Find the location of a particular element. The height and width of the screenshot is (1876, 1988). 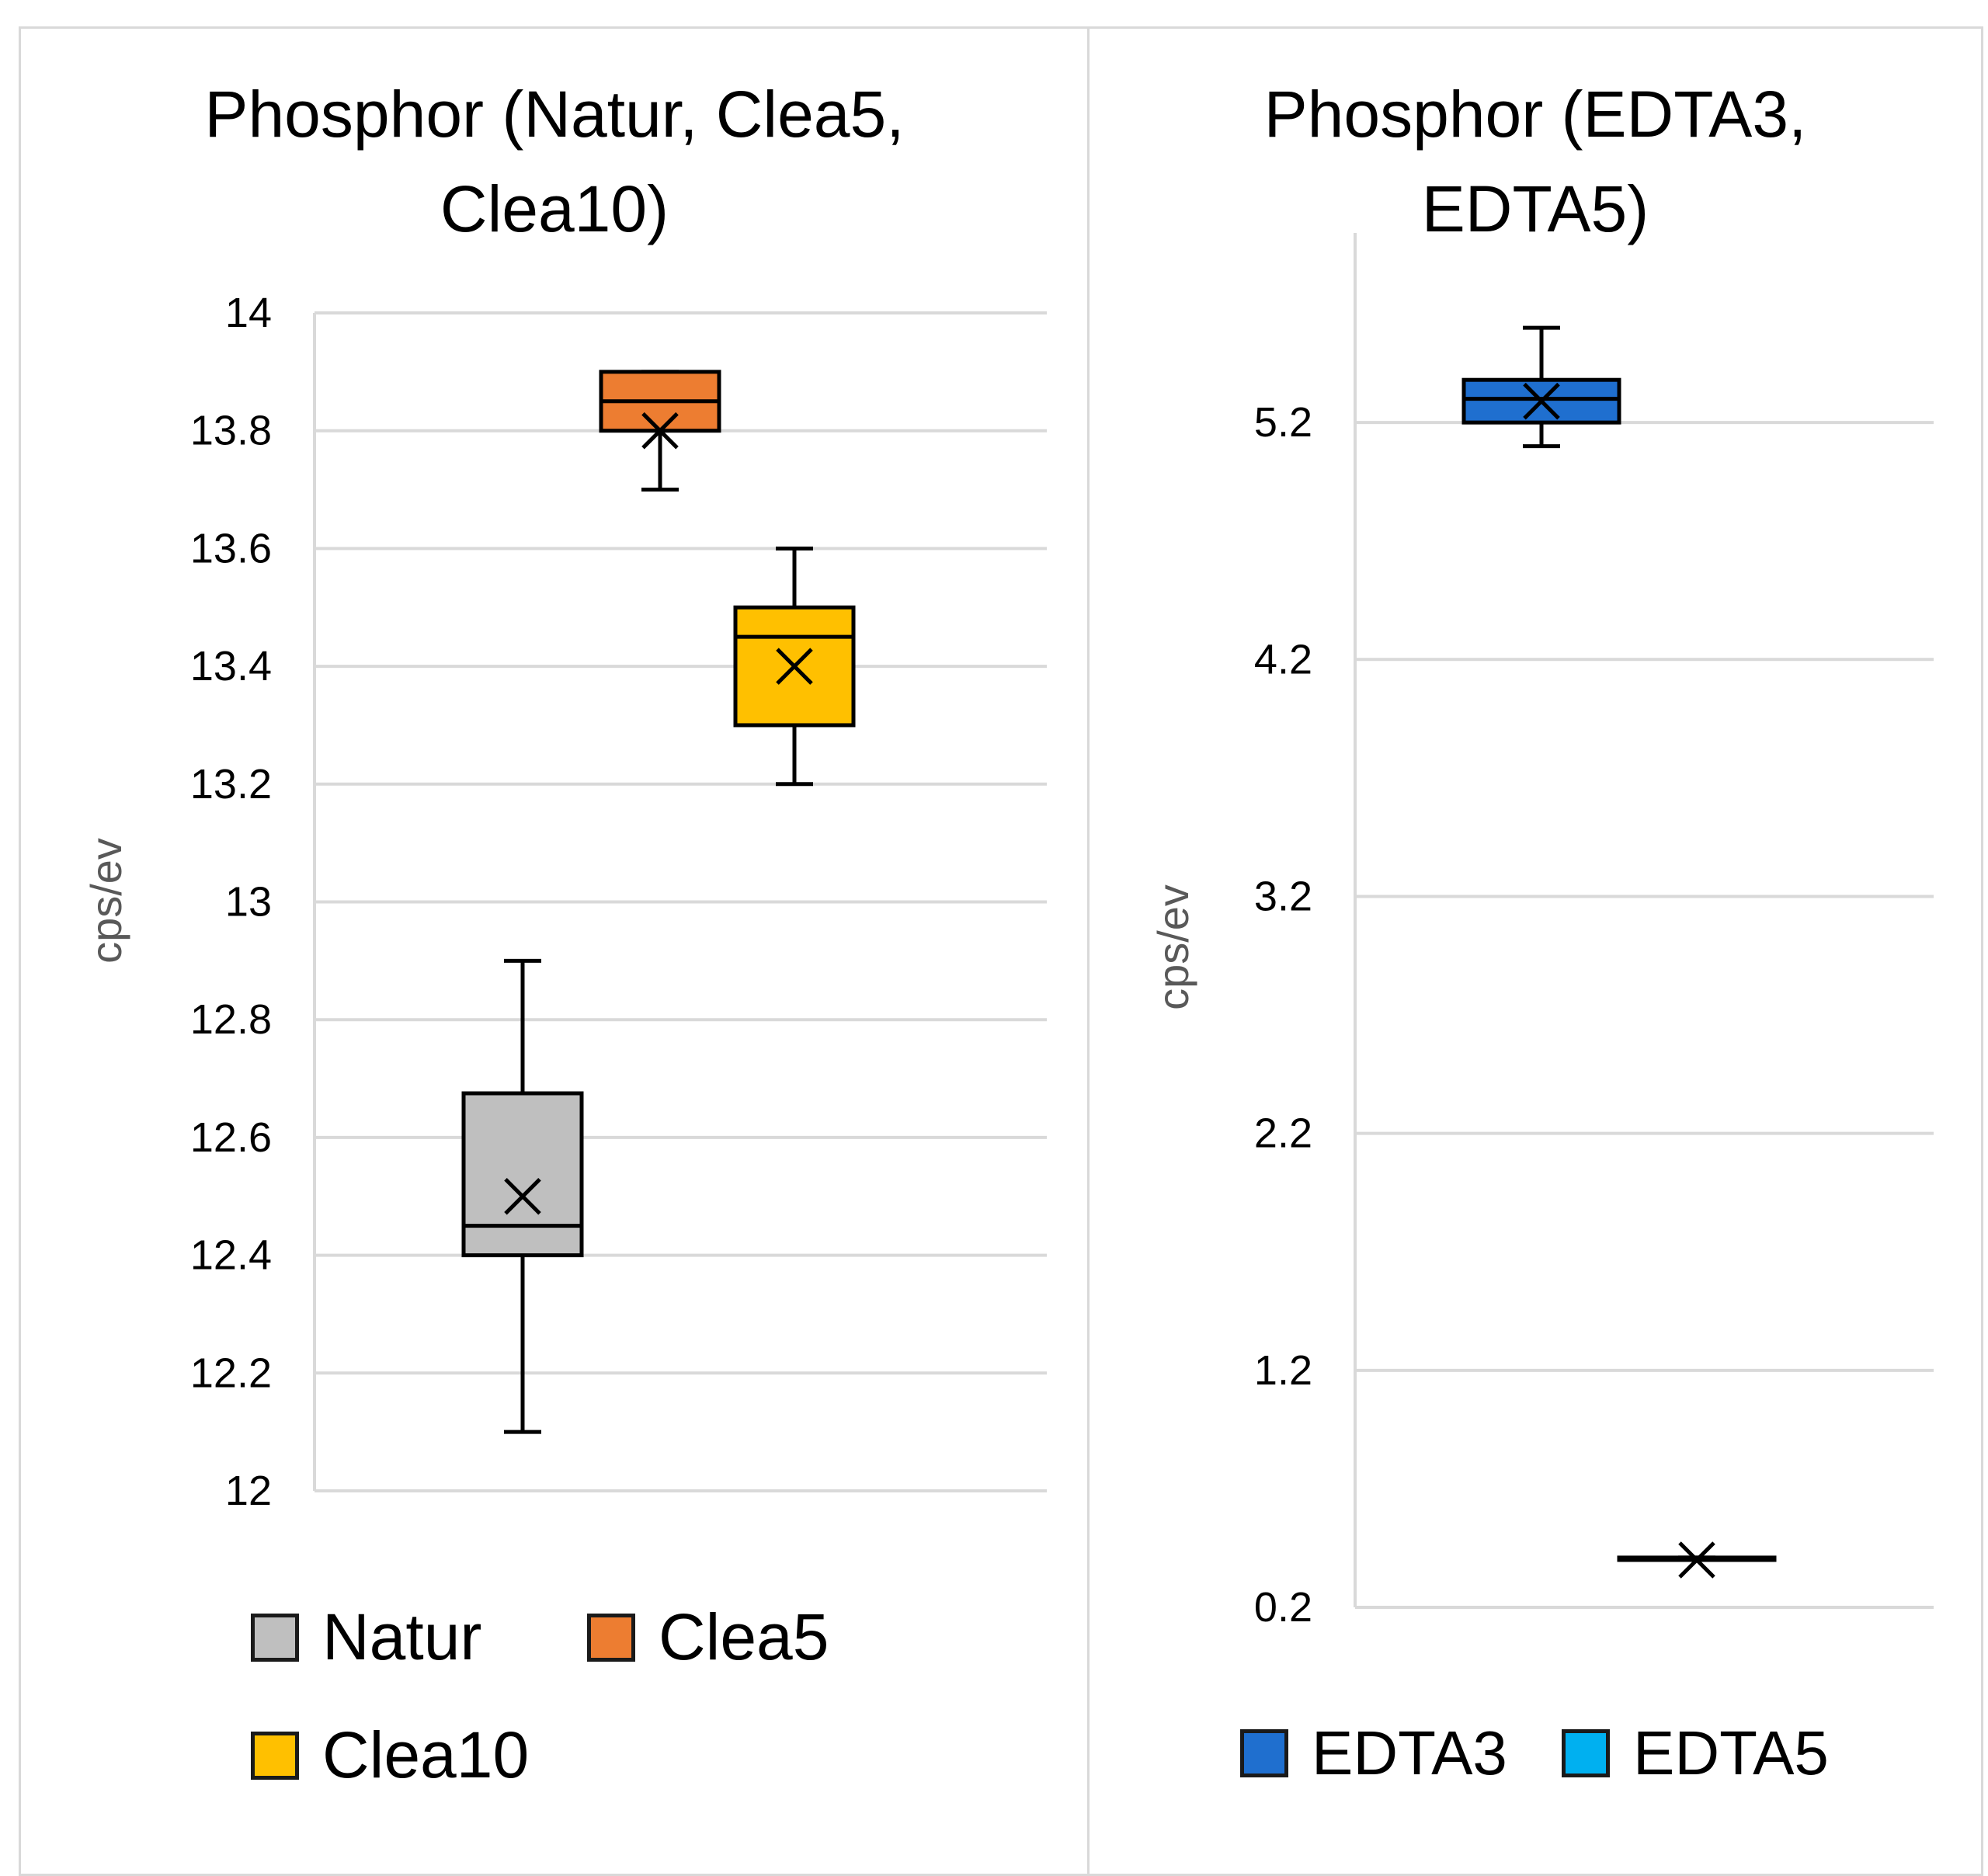

y-tick-label: 1.2 is located at coordinates (1283, 1371).